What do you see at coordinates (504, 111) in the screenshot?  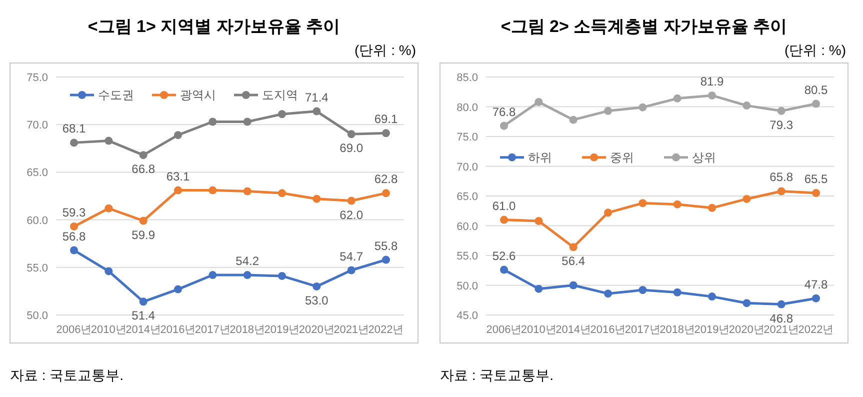 I see `data-label: 76.8` at bounding box center [504, 111].